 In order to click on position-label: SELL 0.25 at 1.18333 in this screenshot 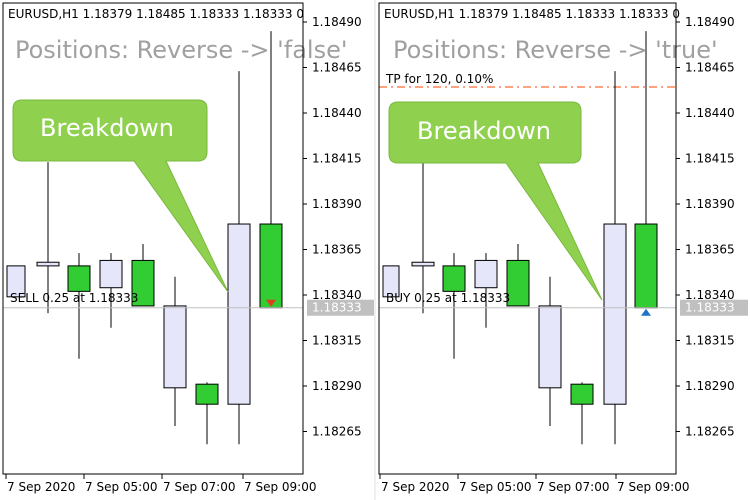, I will do `click(74, 298)`.